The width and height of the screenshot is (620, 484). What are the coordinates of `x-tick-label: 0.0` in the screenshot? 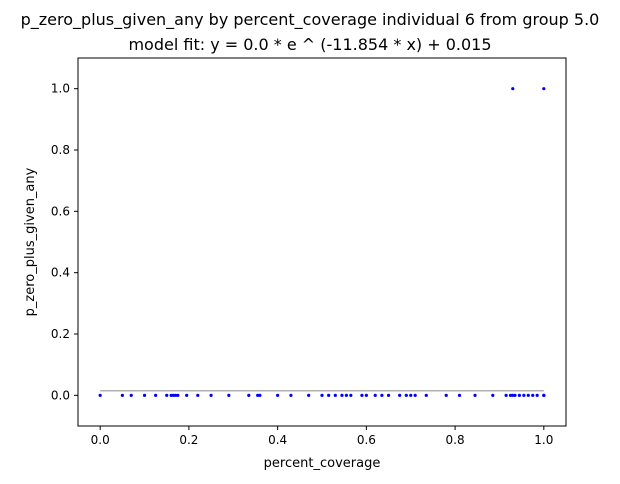 It's located at (100, 440).